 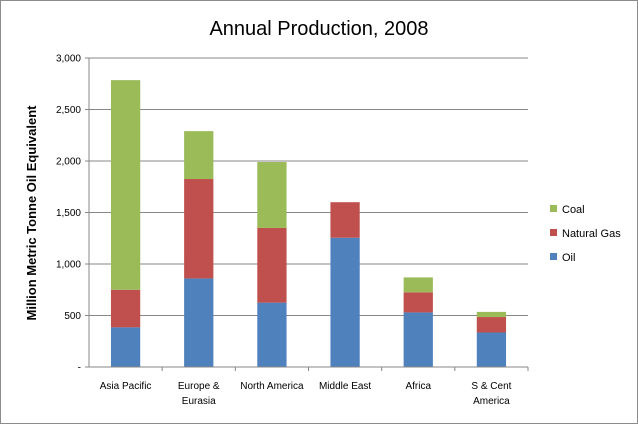 What do you see at coordinates (68, 265) in the screenshot?
I see `y-tick-label: 1,000` at bounding box center [68, 265].